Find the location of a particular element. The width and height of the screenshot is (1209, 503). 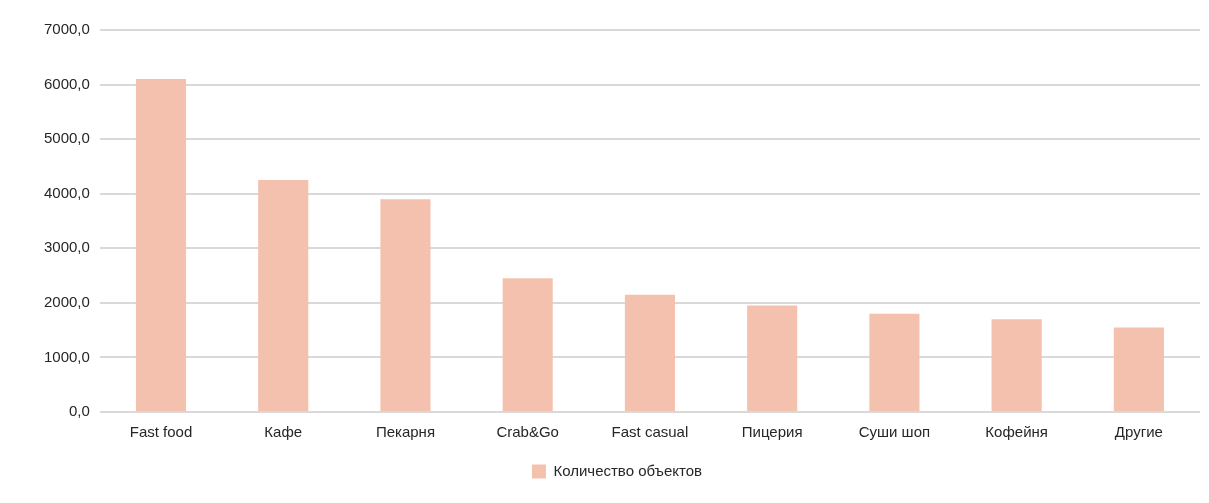

x-tick-label: Fast food is located at coordinates (161, 432).